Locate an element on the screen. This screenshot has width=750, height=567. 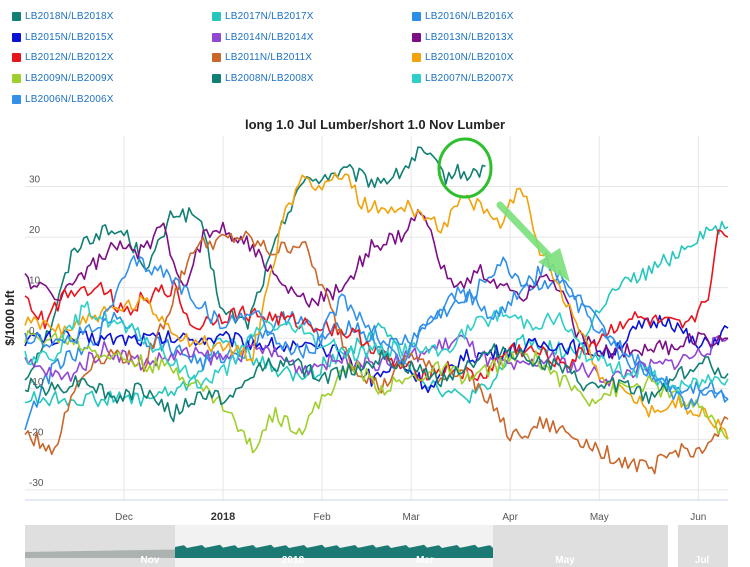
navigator-label: Mar is located at coordinates (425, 560).